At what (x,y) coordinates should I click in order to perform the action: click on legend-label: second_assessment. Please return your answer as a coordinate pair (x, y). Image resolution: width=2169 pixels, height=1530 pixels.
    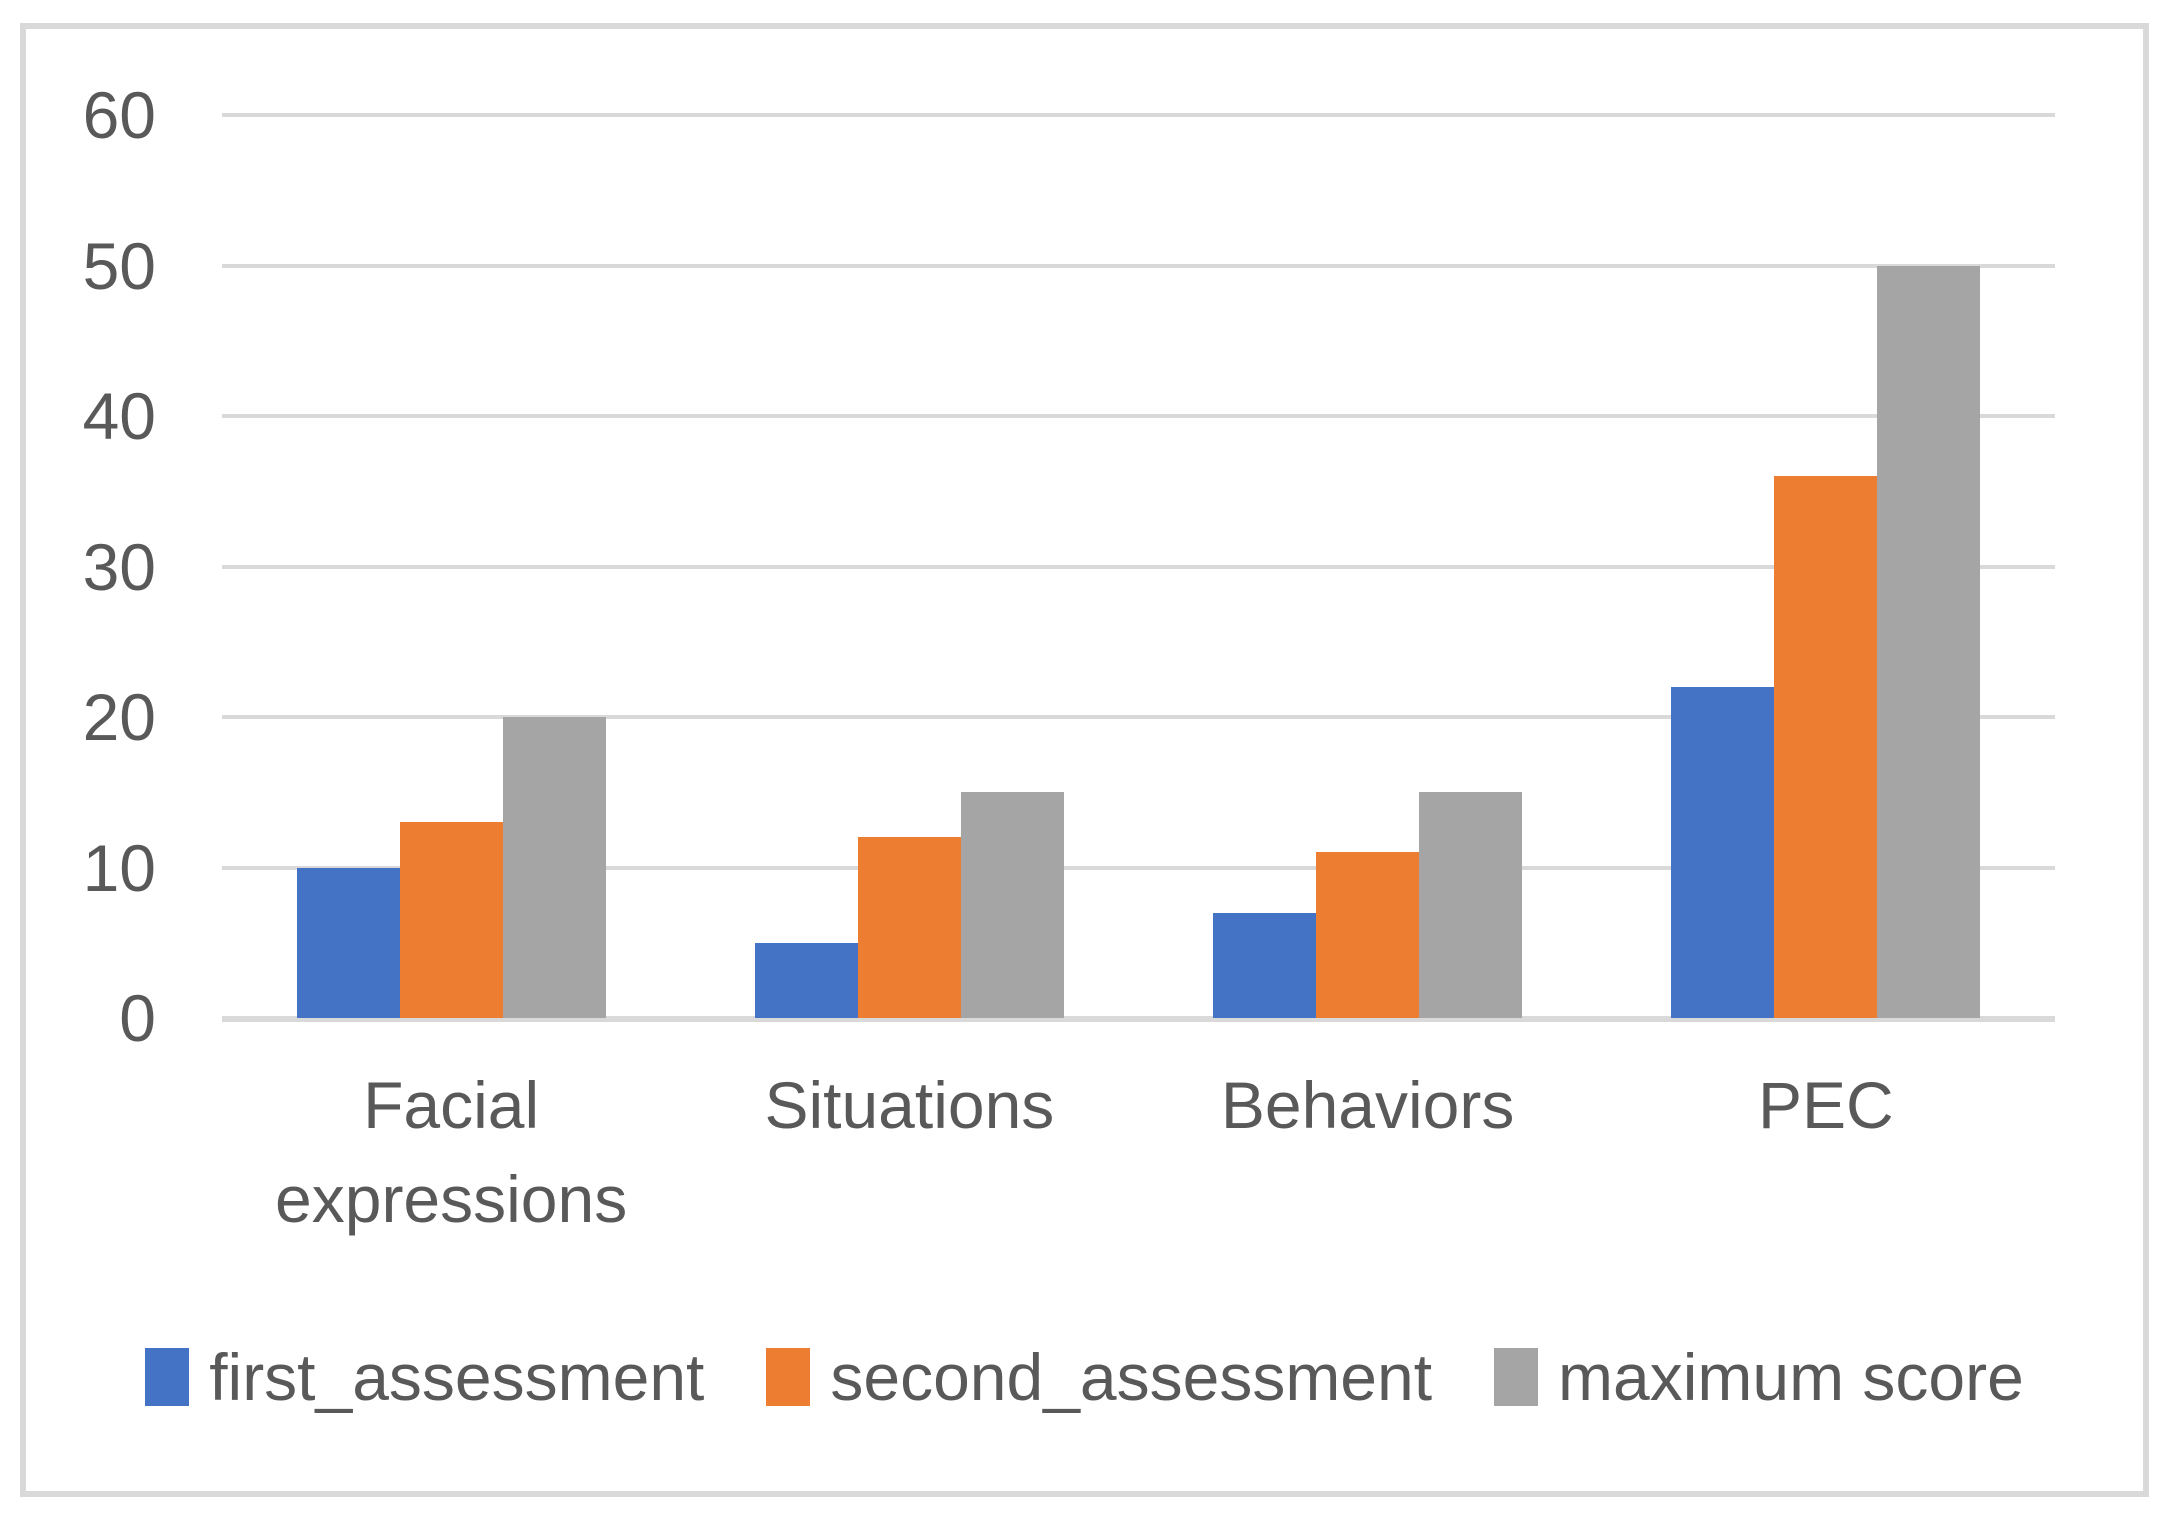
    Looking at the image, I should click on (1131, 1377).